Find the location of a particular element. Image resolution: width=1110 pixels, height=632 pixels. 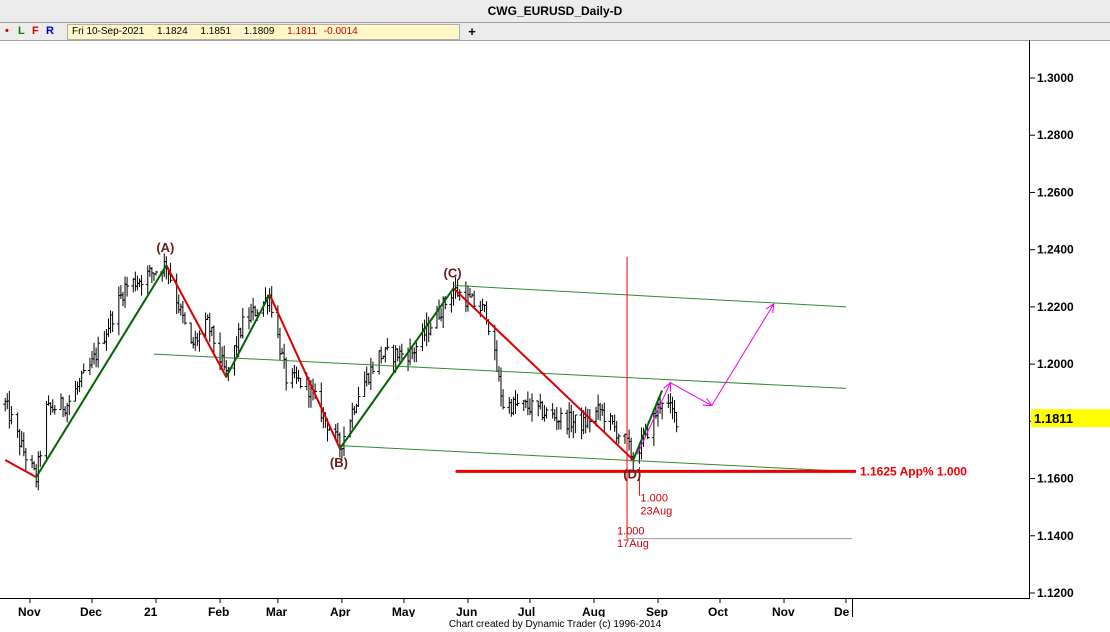

x-tick-label: Aug is located at coordinates (593, 611).